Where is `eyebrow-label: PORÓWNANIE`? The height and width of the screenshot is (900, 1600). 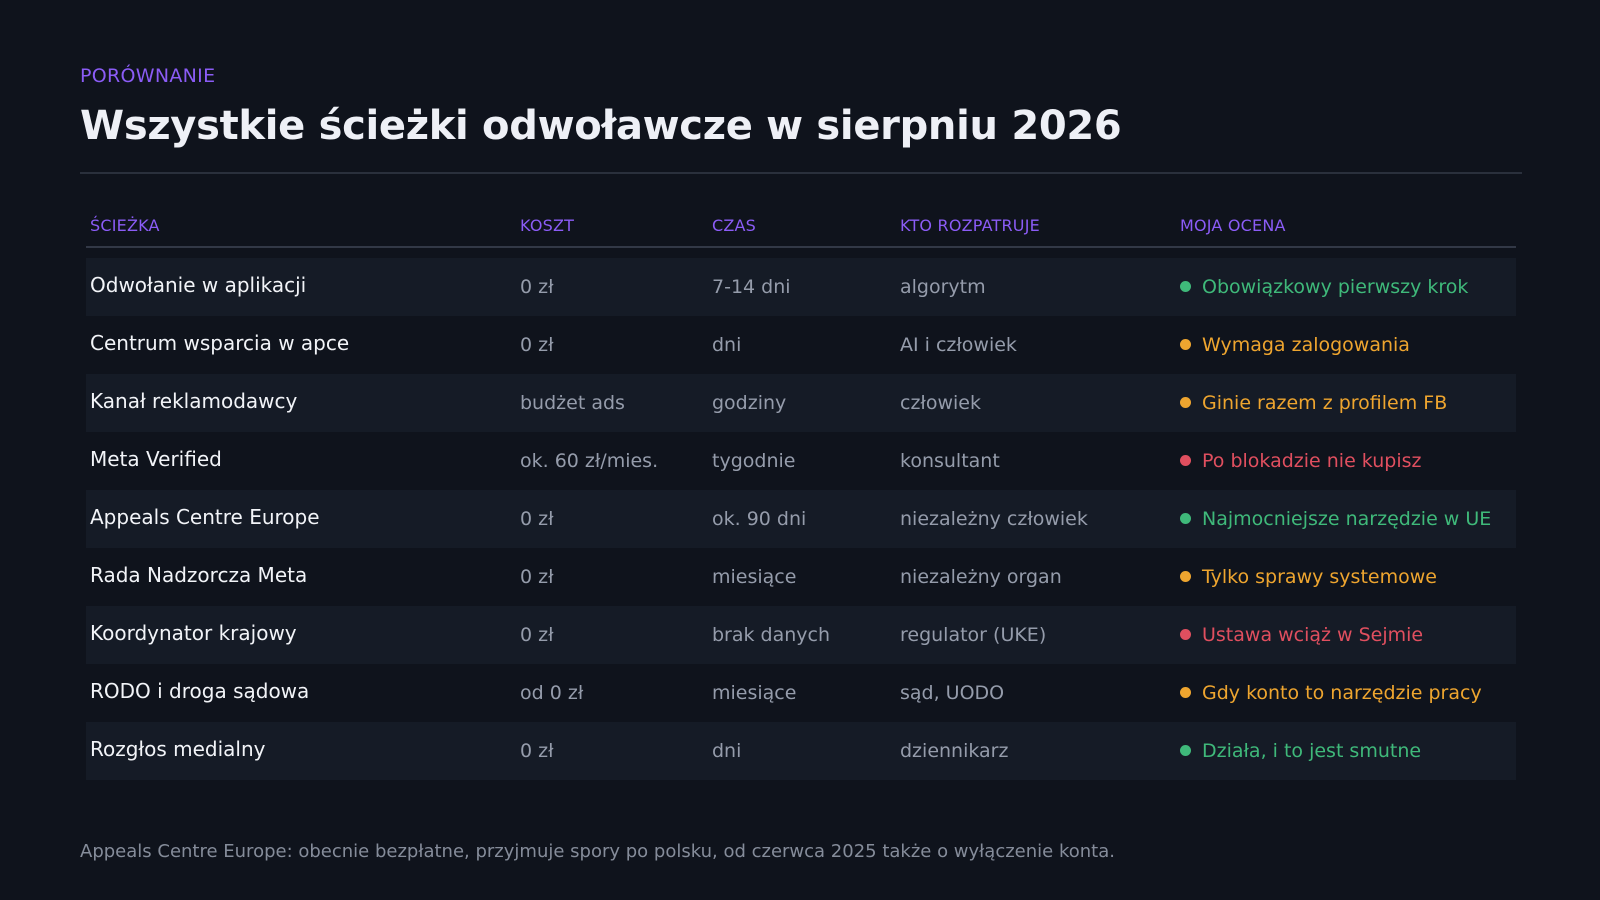 eyebrow-label: PORÓWNANIE is located at coordinates (148, 76).